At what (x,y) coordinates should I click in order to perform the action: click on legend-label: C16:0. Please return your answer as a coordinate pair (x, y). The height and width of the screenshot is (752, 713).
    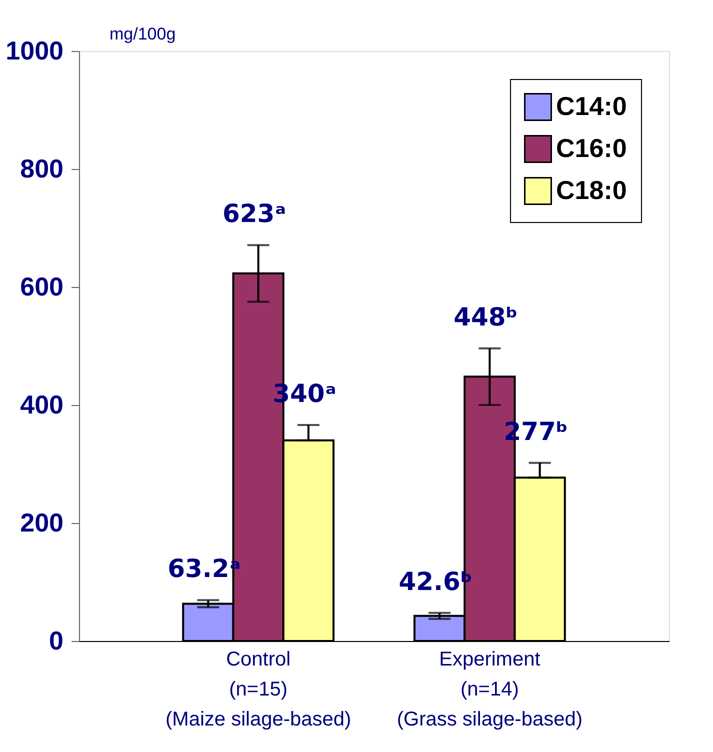
    Looking at the image, I should click on (591, 148).